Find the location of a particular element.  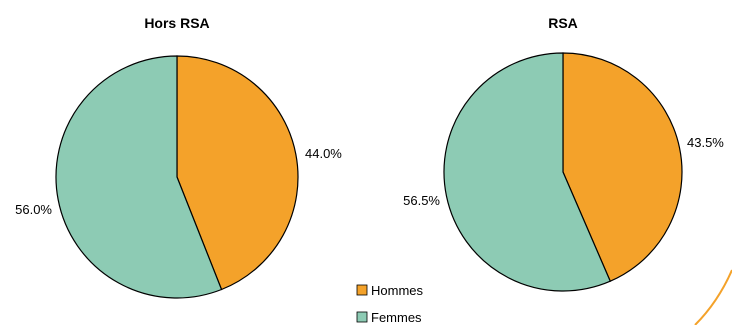

decorative-arc is located at coordinates (713, 297).